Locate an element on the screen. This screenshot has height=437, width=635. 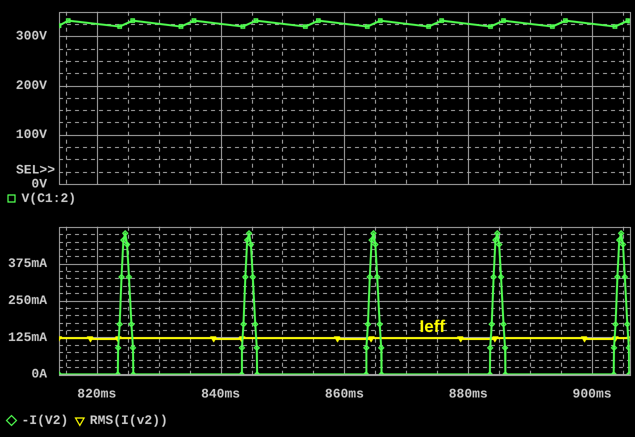
x-tick-label: 900ms is located at coordinates (592, 394).